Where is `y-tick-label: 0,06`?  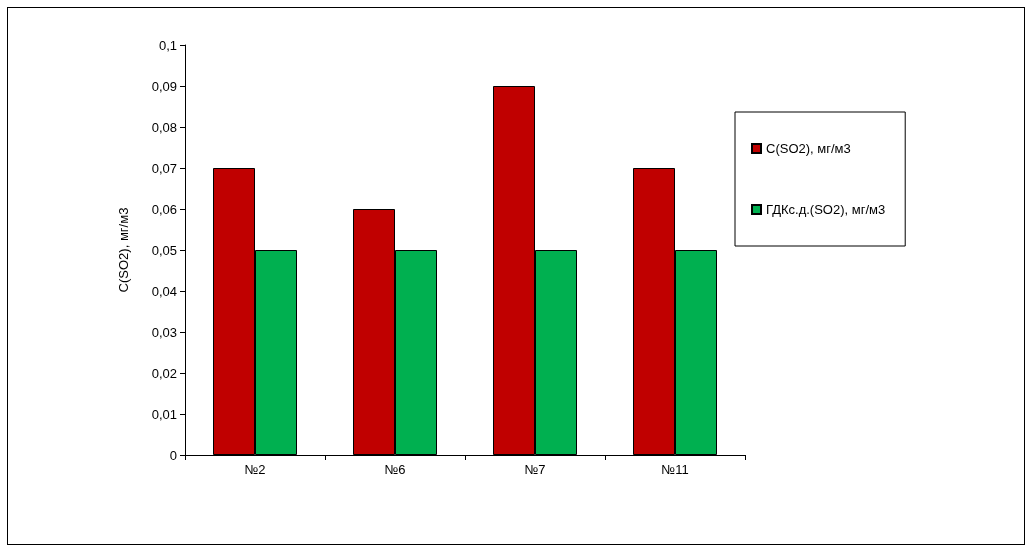 y-tick-label: 0,06 is located at coordinates (164, 209).